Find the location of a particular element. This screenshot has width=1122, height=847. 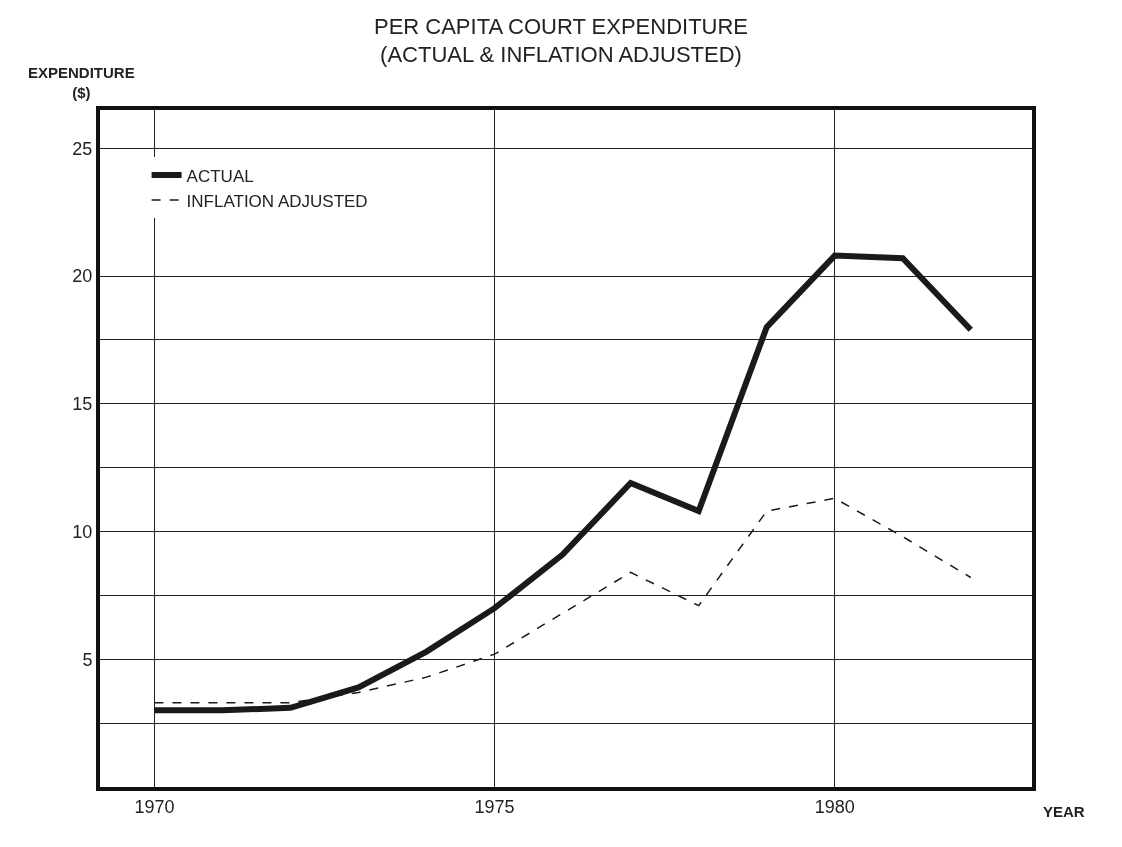

y-tick-label: 5 is located at coordinates (87, 659).